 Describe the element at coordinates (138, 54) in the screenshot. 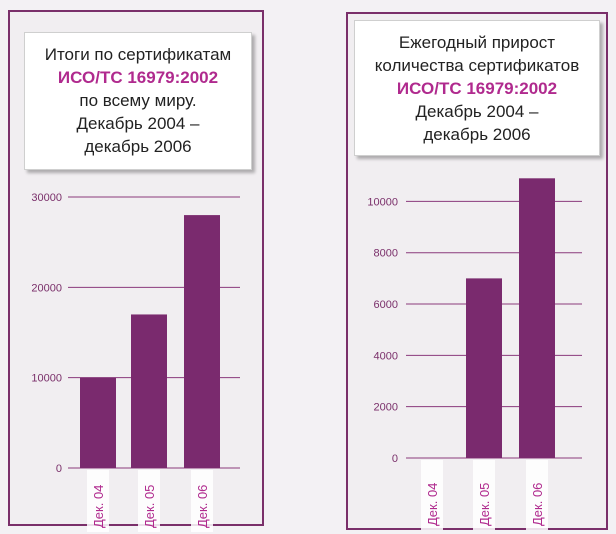

I see `title-line: Итоги по сертификатам` at that location.